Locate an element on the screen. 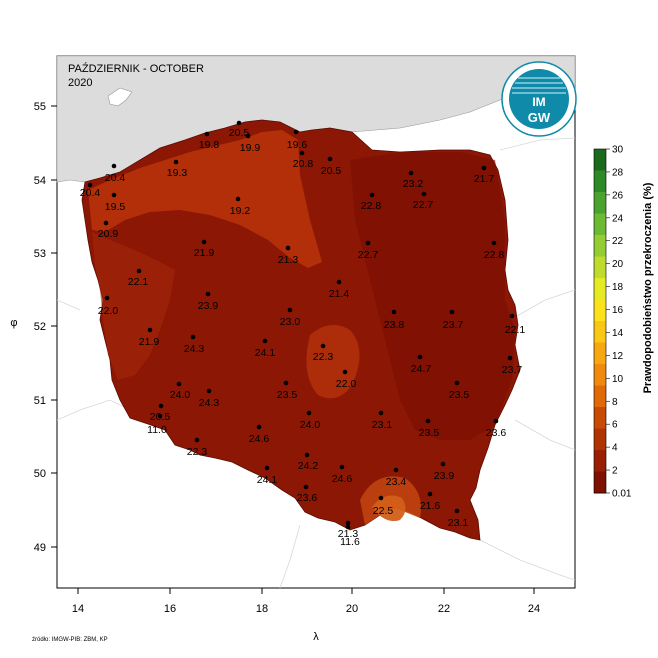 The height and width of the screenshot is (658, 658). colorbar-tick-label: 26 is located at coordinates (618, 195).